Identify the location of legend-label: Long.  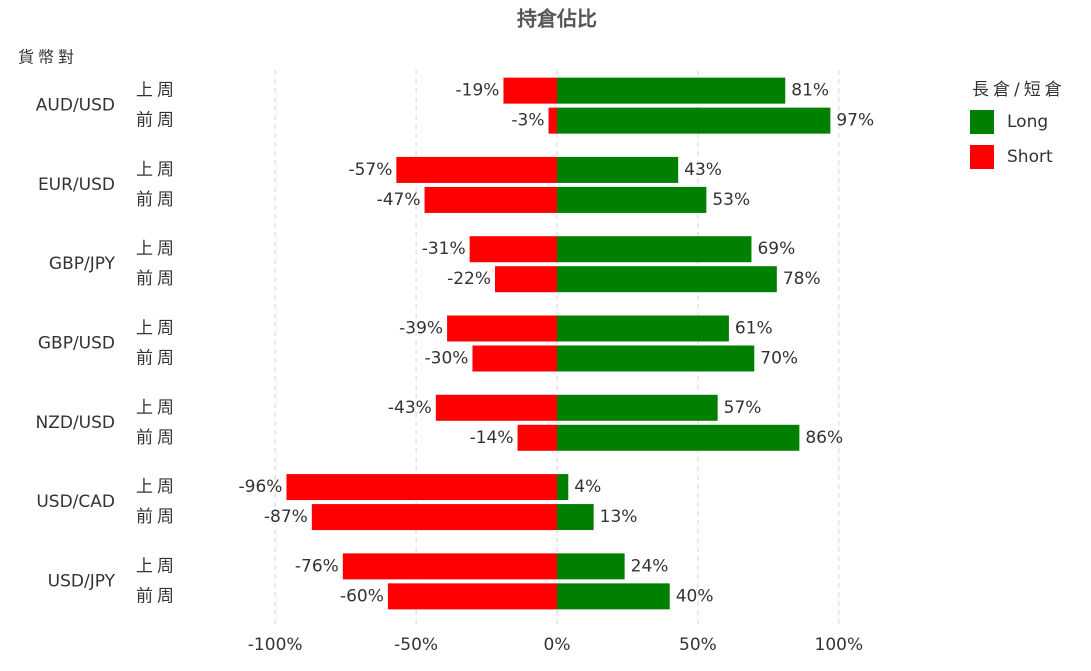
(1027, 122).